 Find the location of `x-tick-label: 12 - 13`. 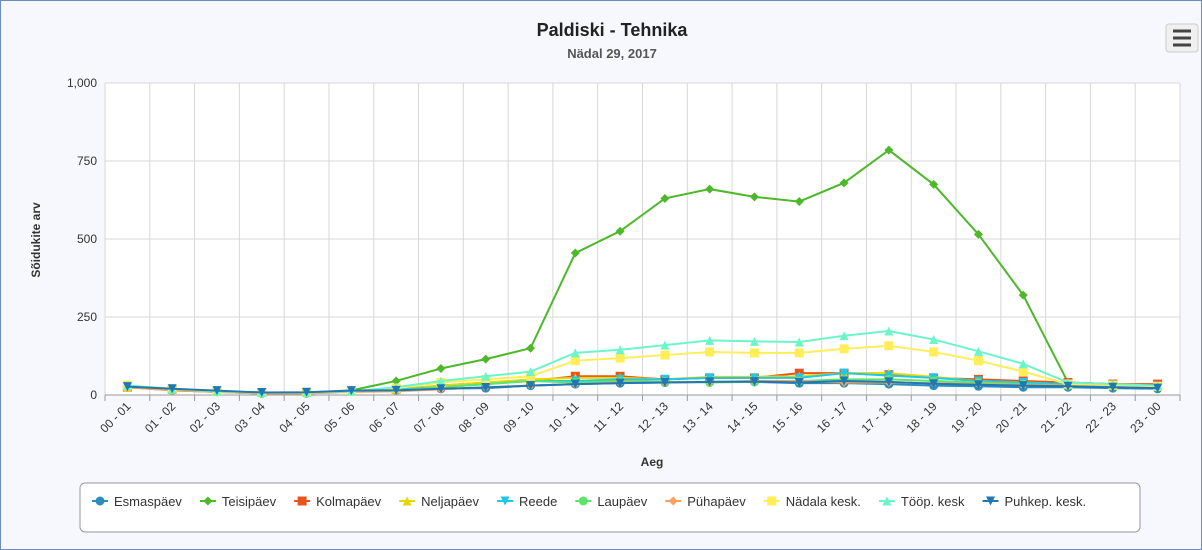

x-tick-label: 12 - 13 is located at coordinates (653, 417).